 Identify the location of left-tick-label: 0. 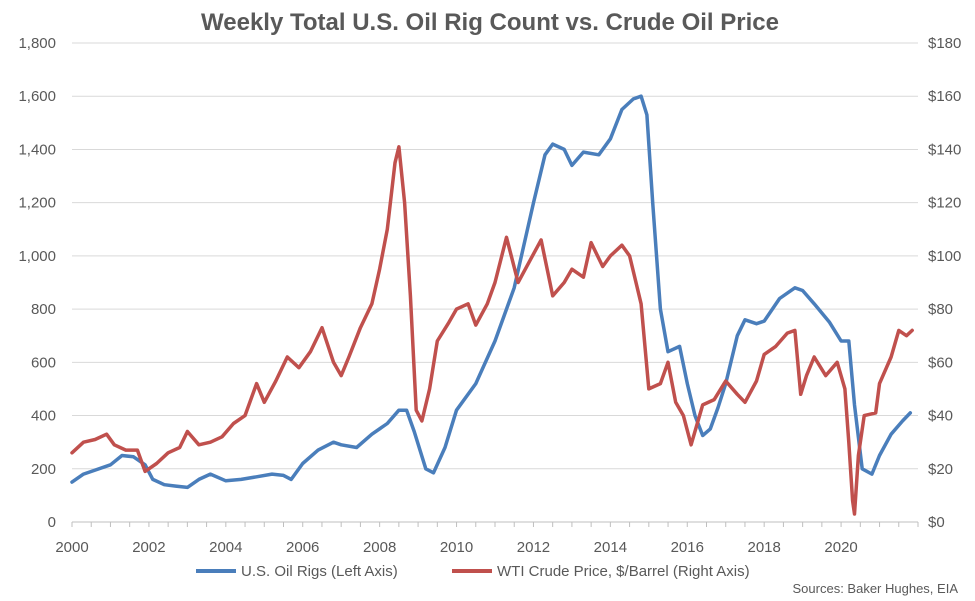
(52, 522).